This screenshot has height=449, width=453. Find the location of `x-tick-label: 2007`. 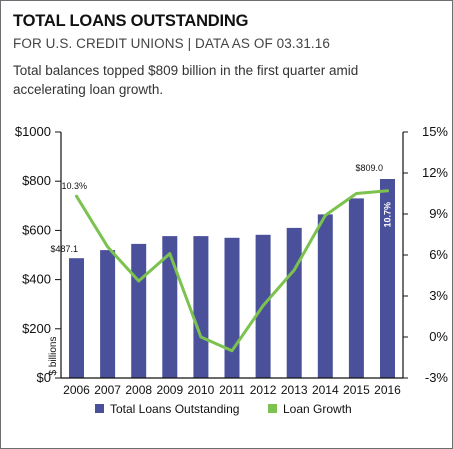

x-tick-label: 2007 is located at coordinates (107, 390).